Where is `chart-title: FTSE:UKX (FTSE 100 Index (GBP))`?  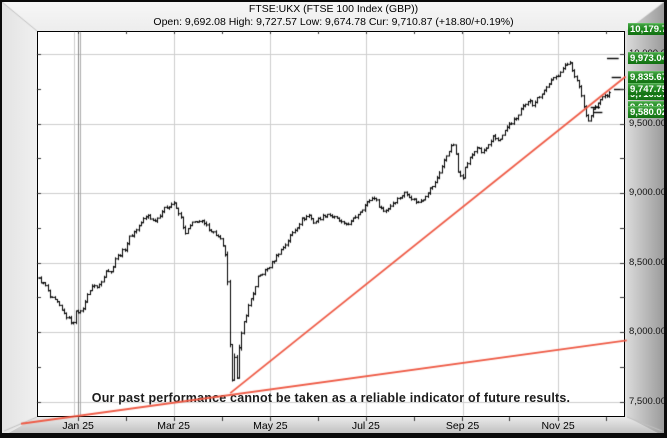 chart-title: FTSE:UKX (FTSE 100 Index (GBP)) is located at coordinates (333, 9).